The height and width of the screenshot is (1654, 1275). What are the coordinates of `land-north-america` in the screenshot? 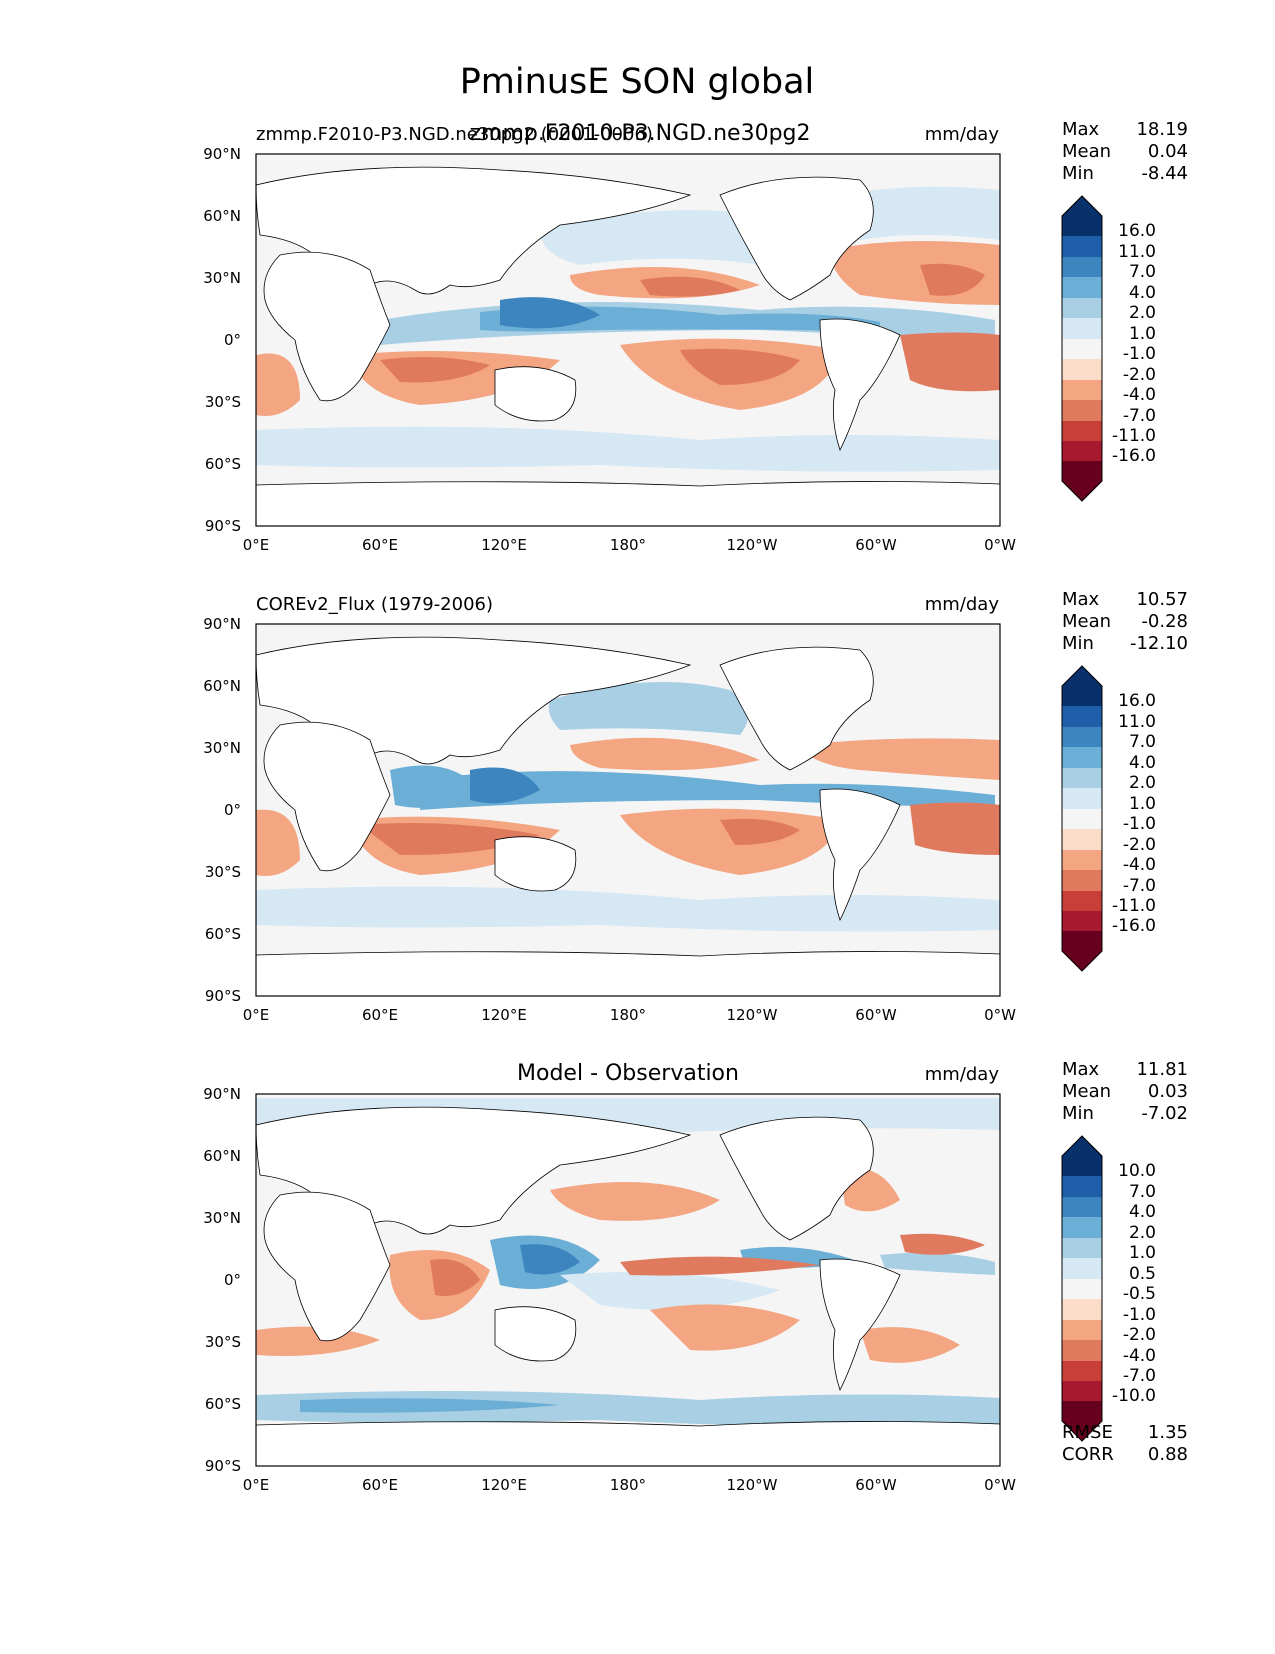 It's located at (796, 708).